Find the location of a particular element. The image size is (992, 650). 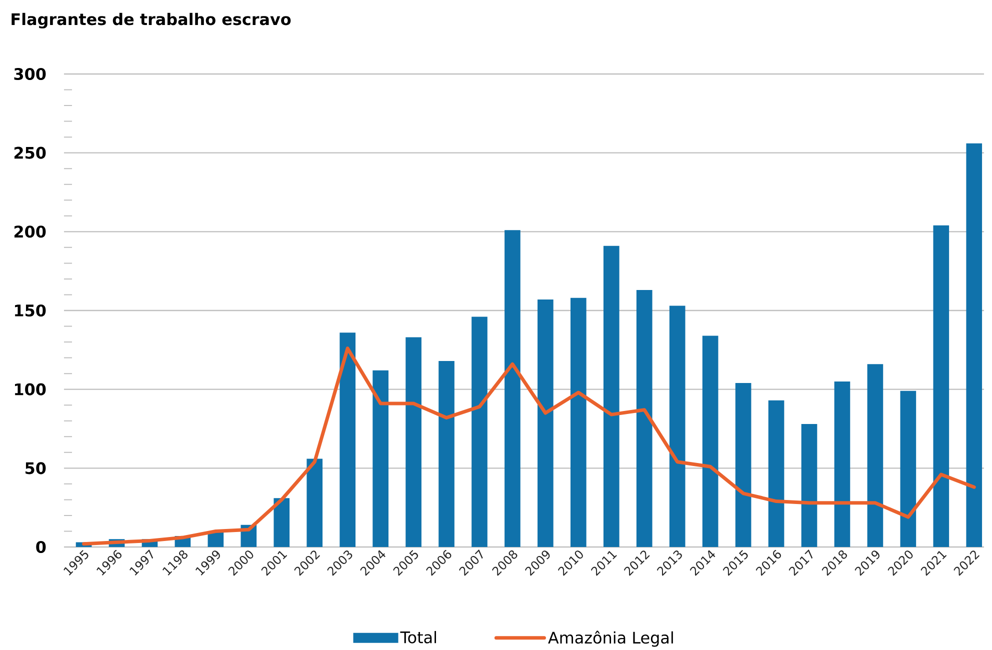

y-tick-label: 300 is located at coordinates (30, 74).